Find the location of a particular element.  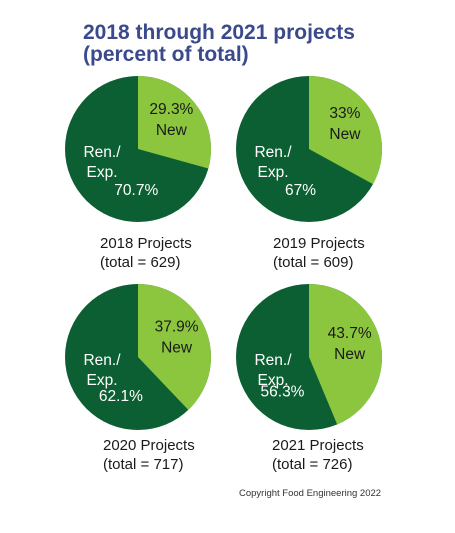

pie-caption-title: 2018 Projects is located at coordinates (146, 243).